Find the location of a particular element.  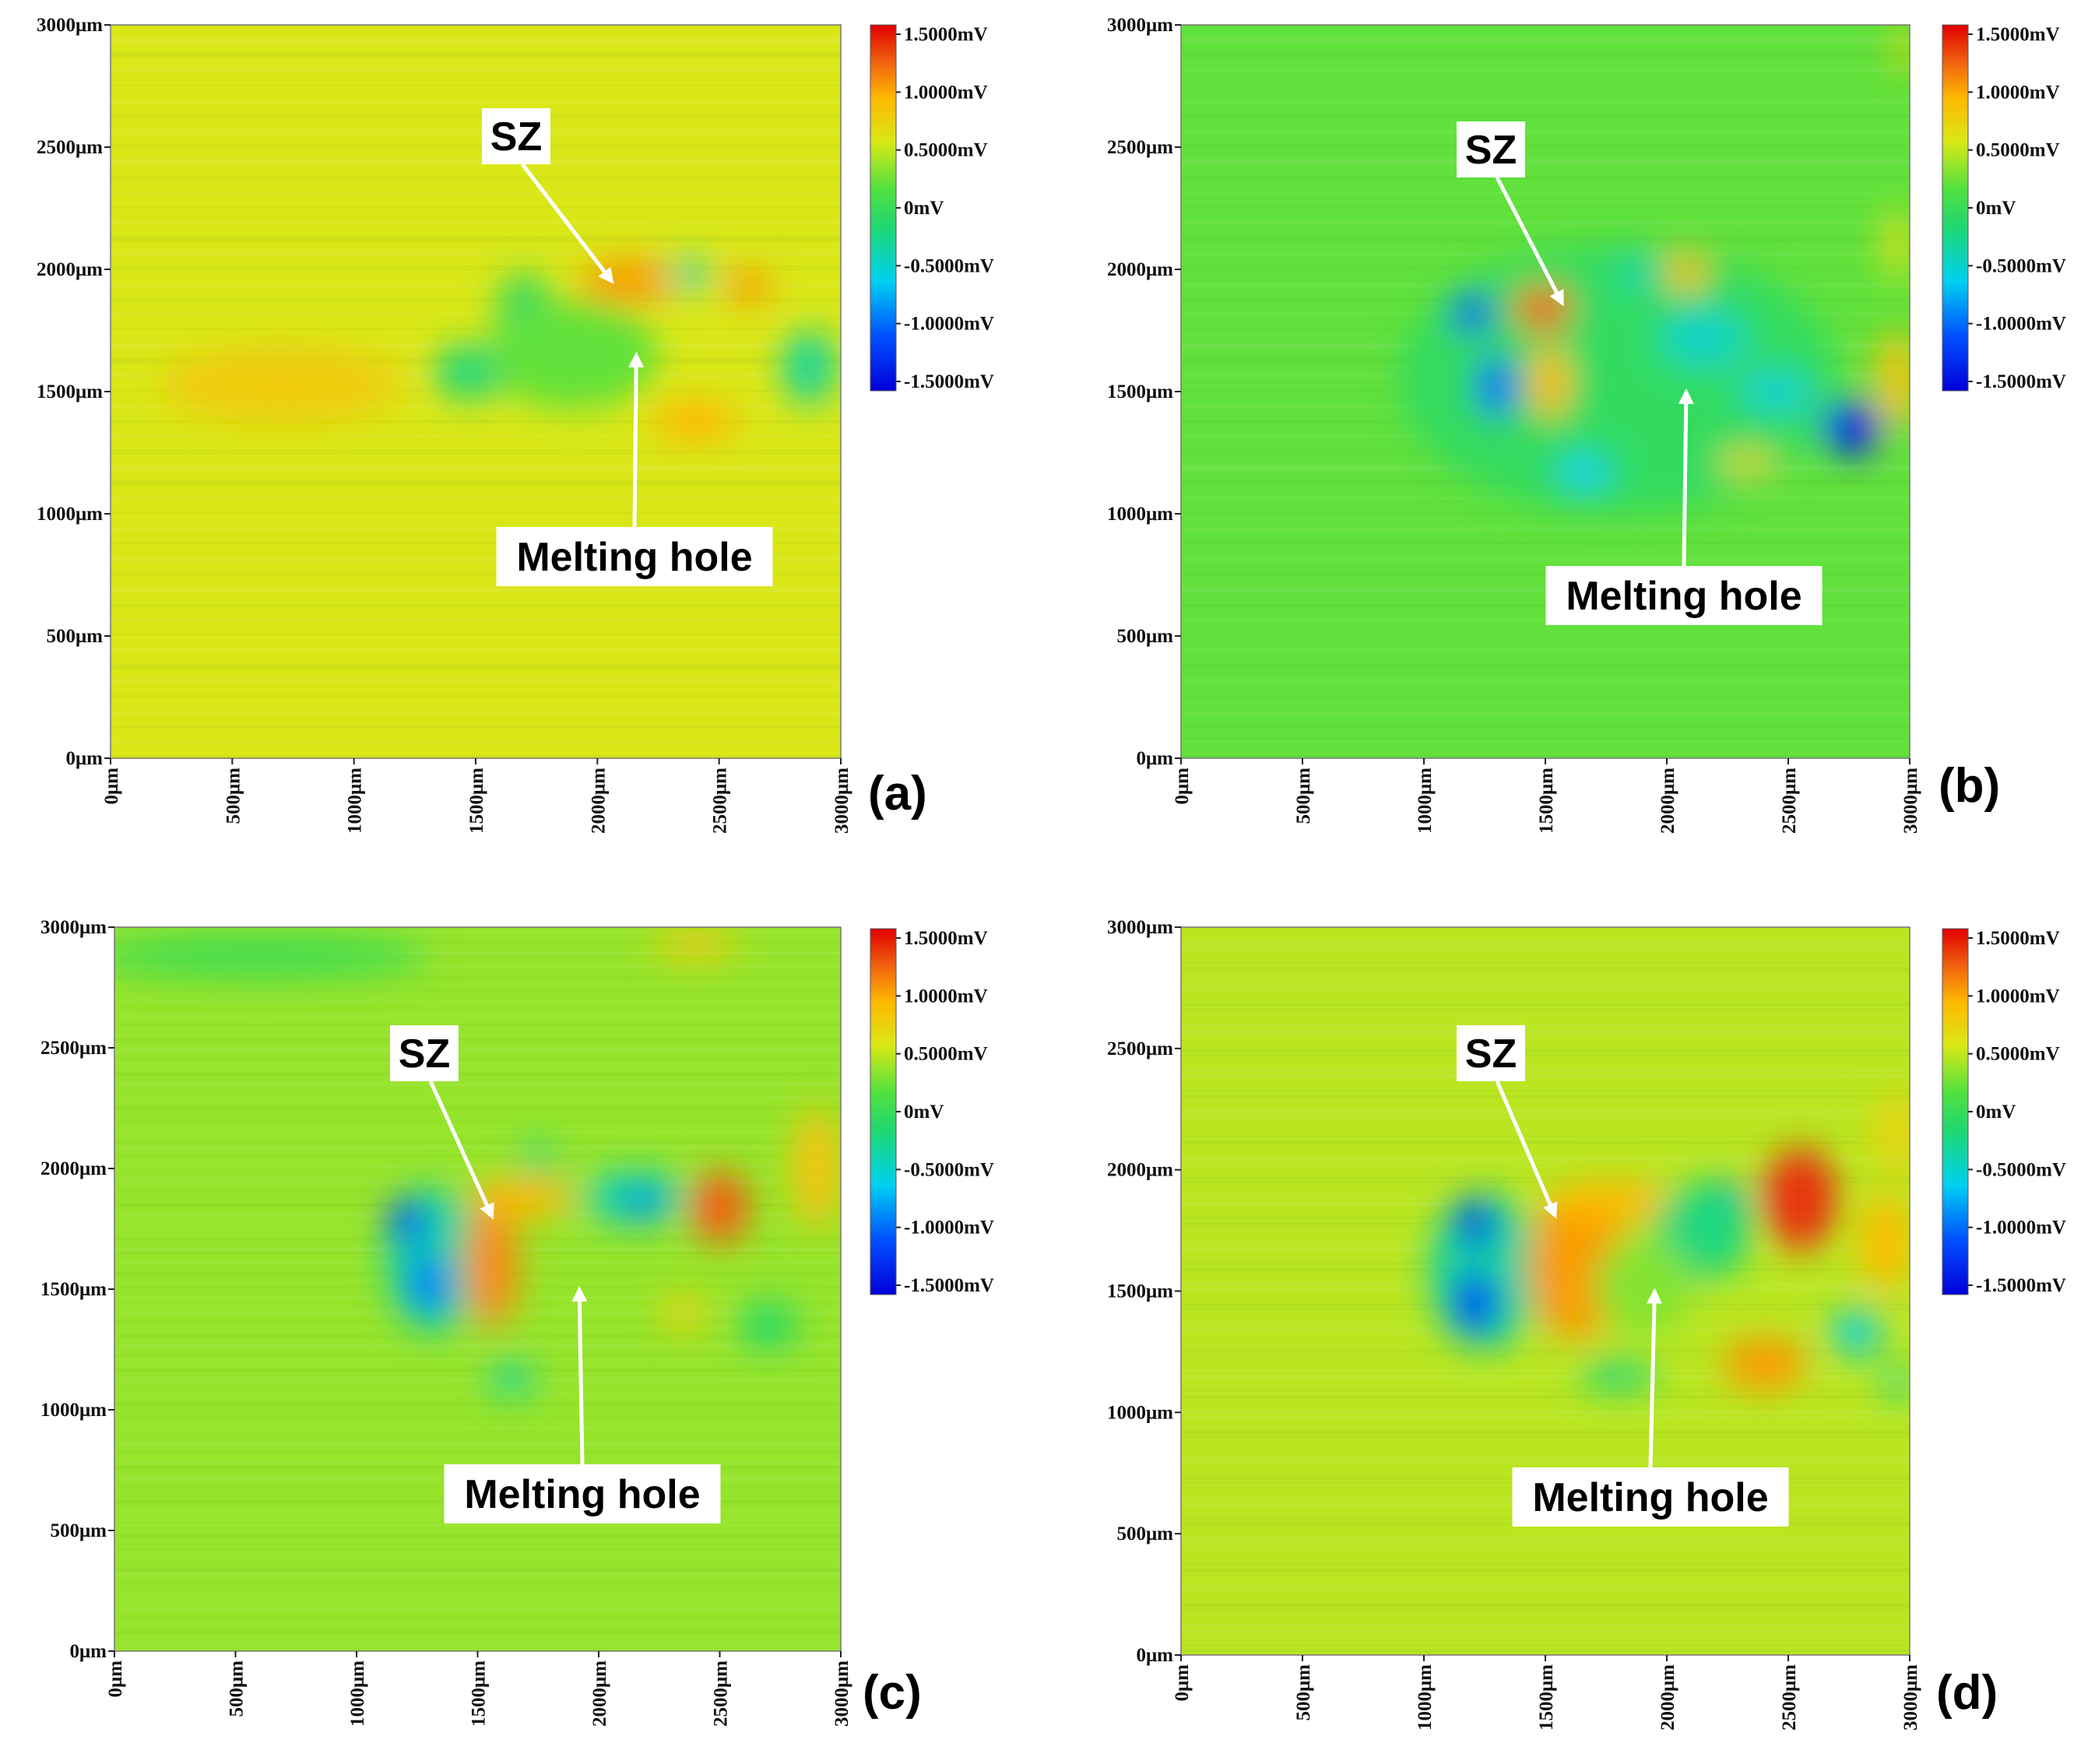

panel-label: (d) is located at coordinates (1967, 1693).